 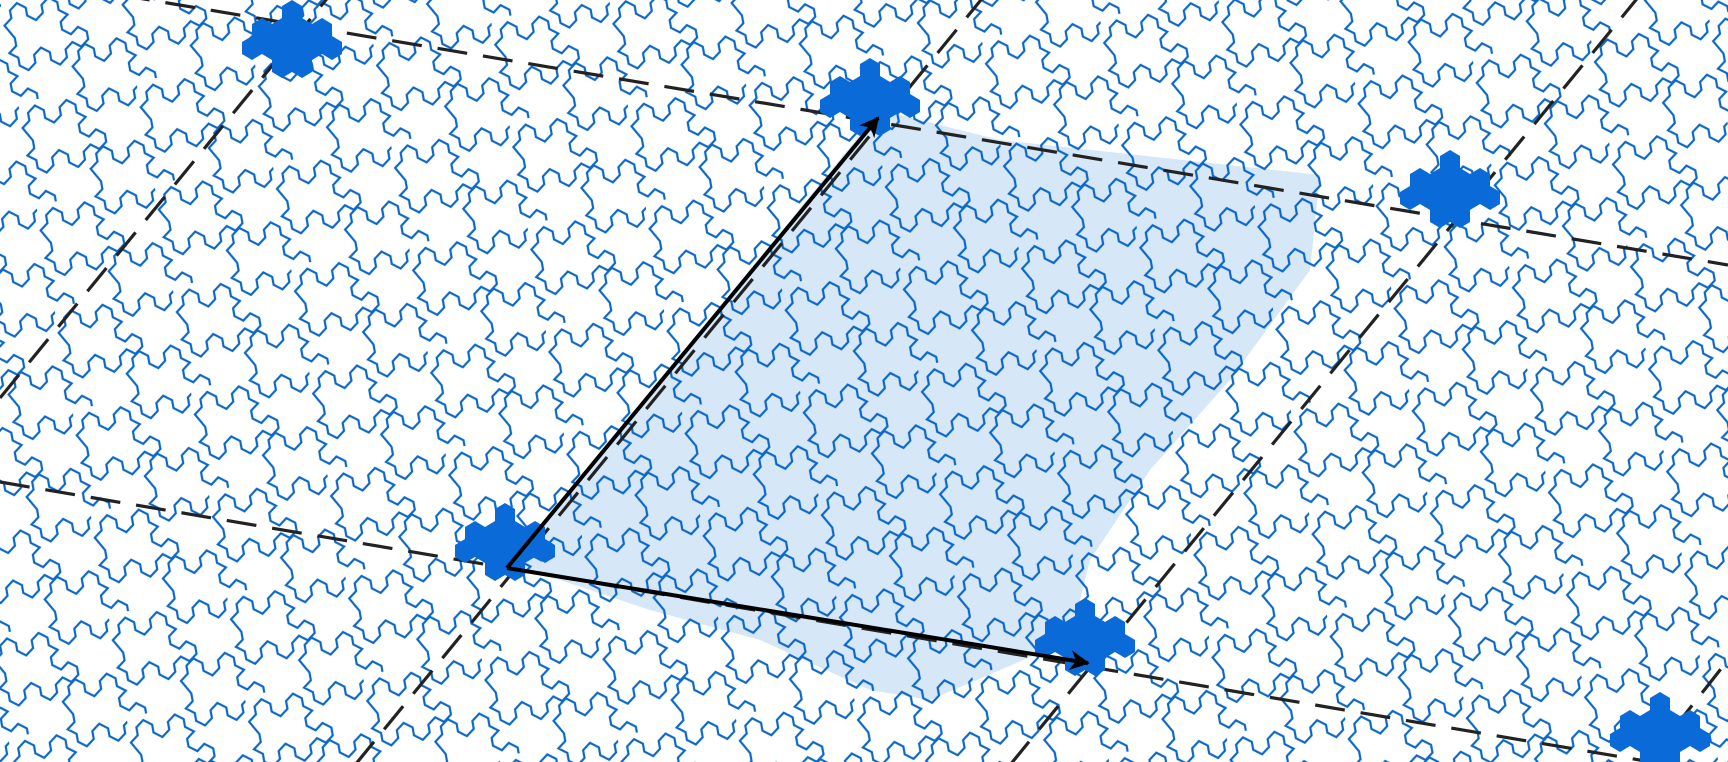 What do you see at coordinates (692, 343) in the screenshot?
I see `vector-up` at bounding box center [692, 343].